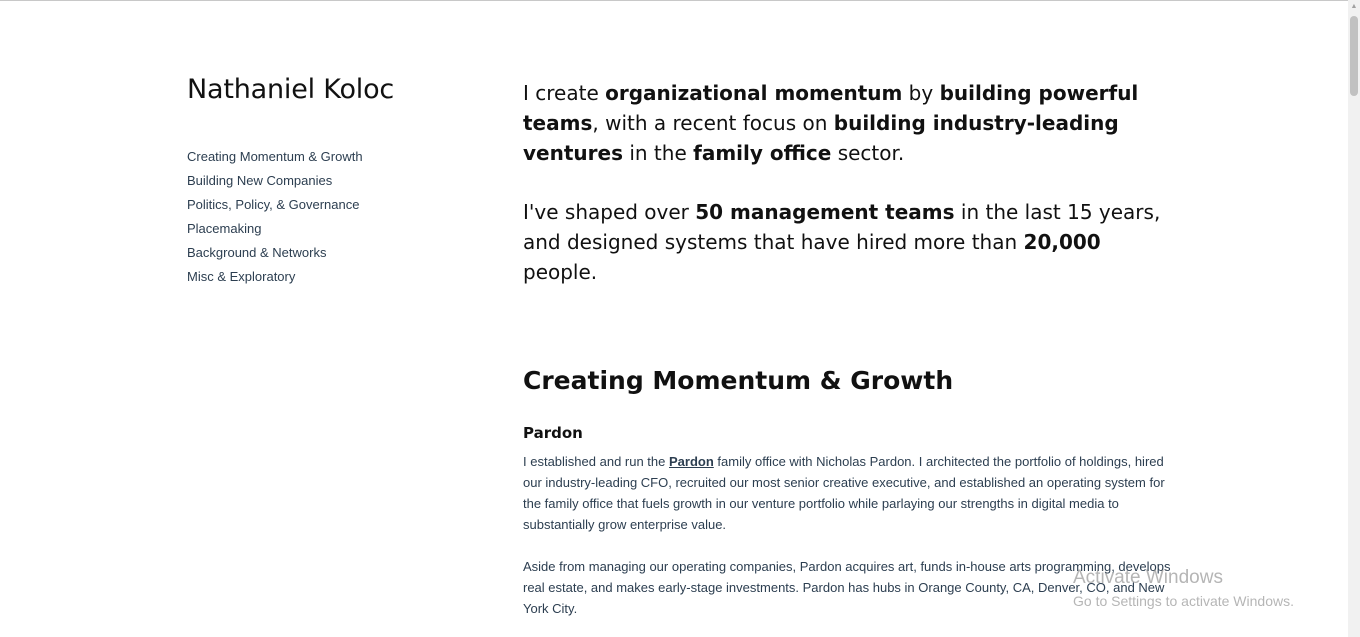  What do you see at coordinates (1354, 318) in the screenshot?
I see `vertical-scrollbar: ▲` at bounding box center [1354, 318].